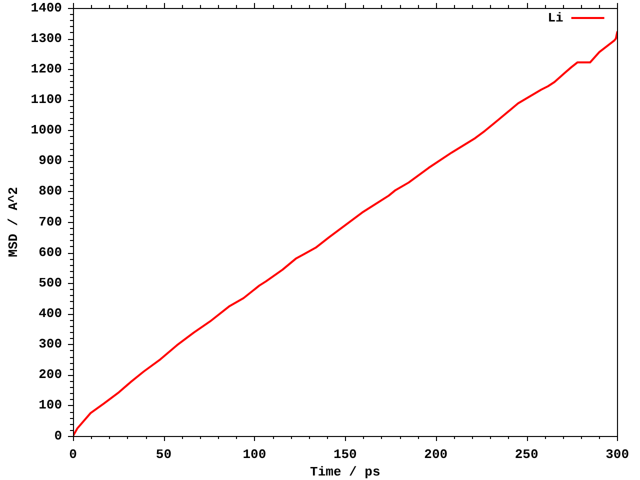 The height and width of the screenshot is (480, 640). I want to click on y-tick-label: 200, so click(50, 374).